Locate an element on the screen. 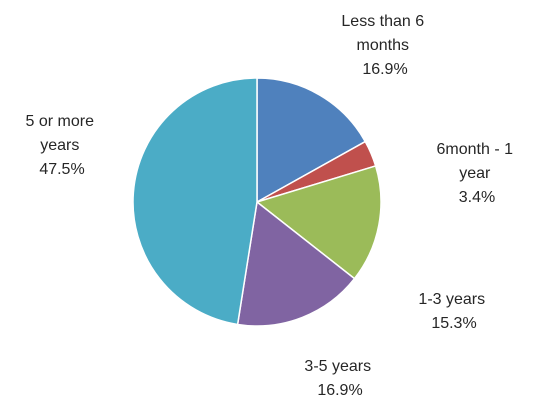 The image size is (536, 403). pie-slice-5-or-more-years is located at coordinates (195, 201).